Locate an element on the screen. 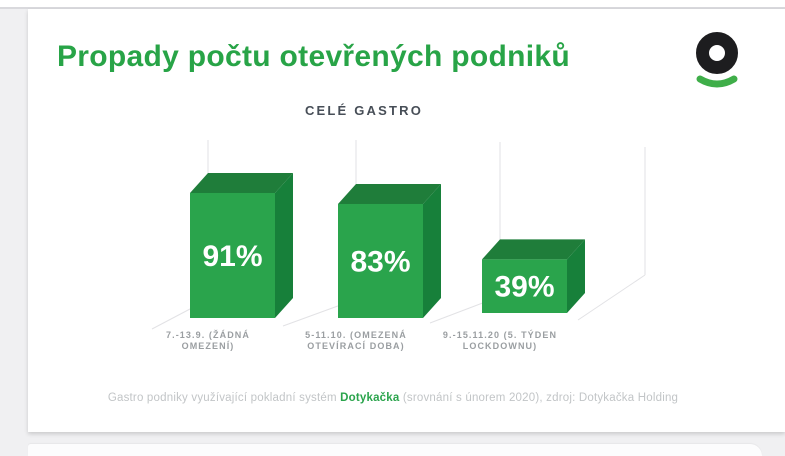  axis-label-line: 7.-13.9. (ŽÁDNÁ is located at coordinates (207, 335).